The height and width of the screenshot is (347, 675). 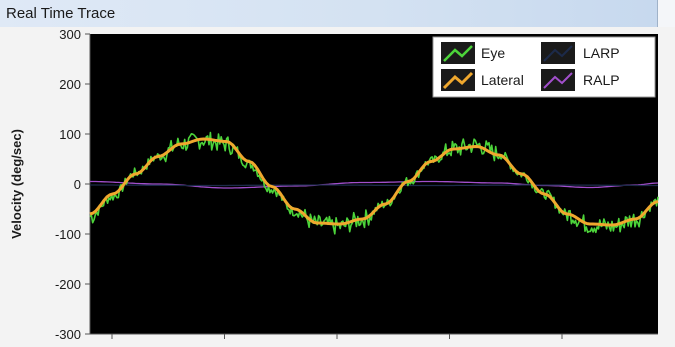 What do you see at coordinates (458, 80) in the screenshot?
I see `legend-line-lateral` at bounding box center [458, 80].